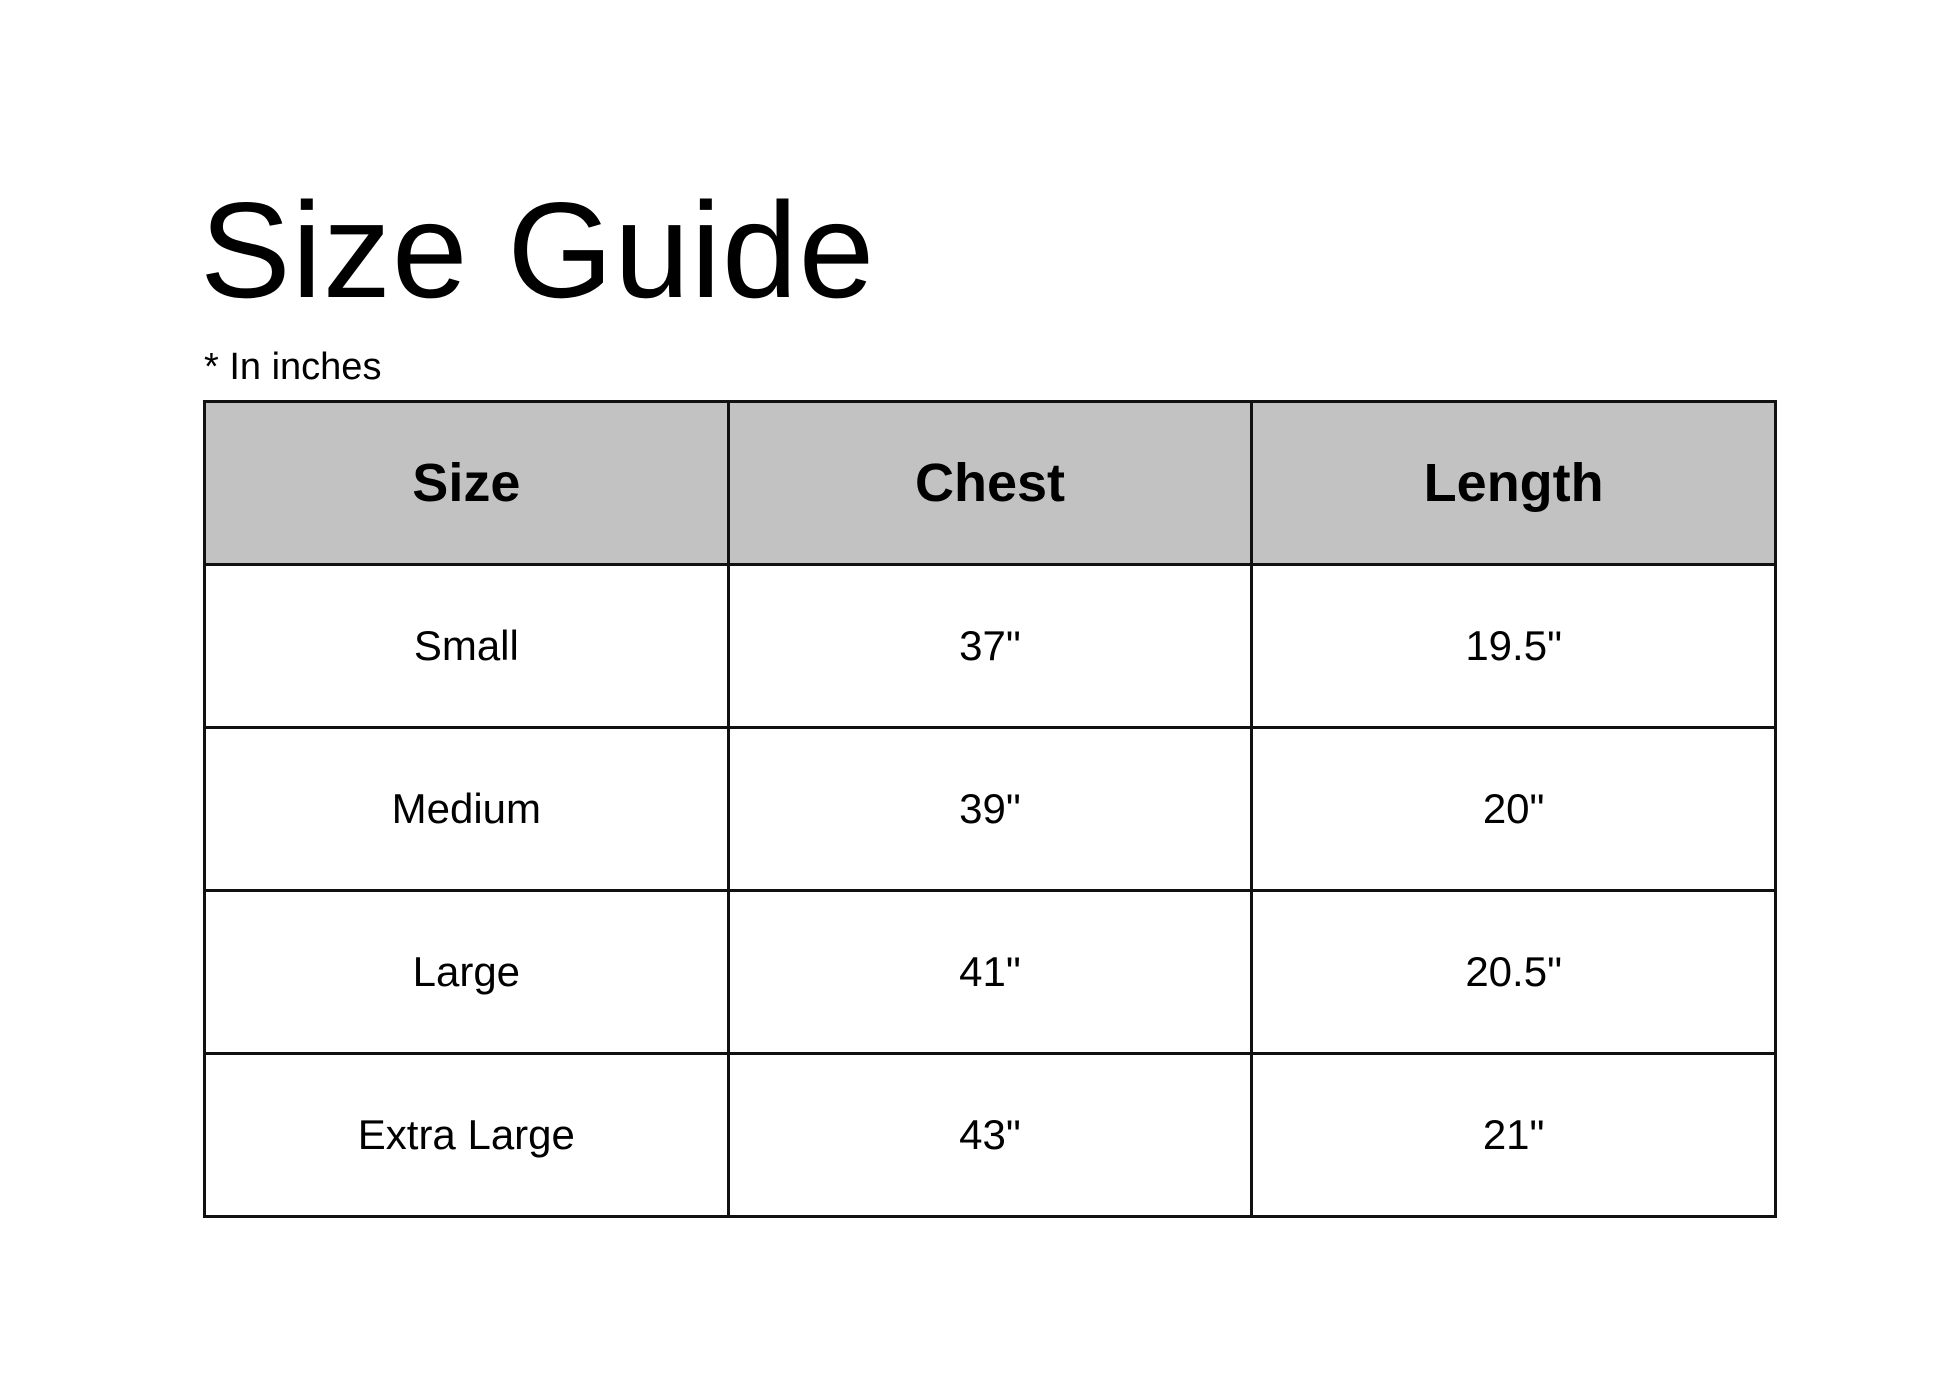 The image size is (1946, 1376). Describe the element at coordinates (1513, 483) in the screenshot. I see `header-length: Length` at that location.